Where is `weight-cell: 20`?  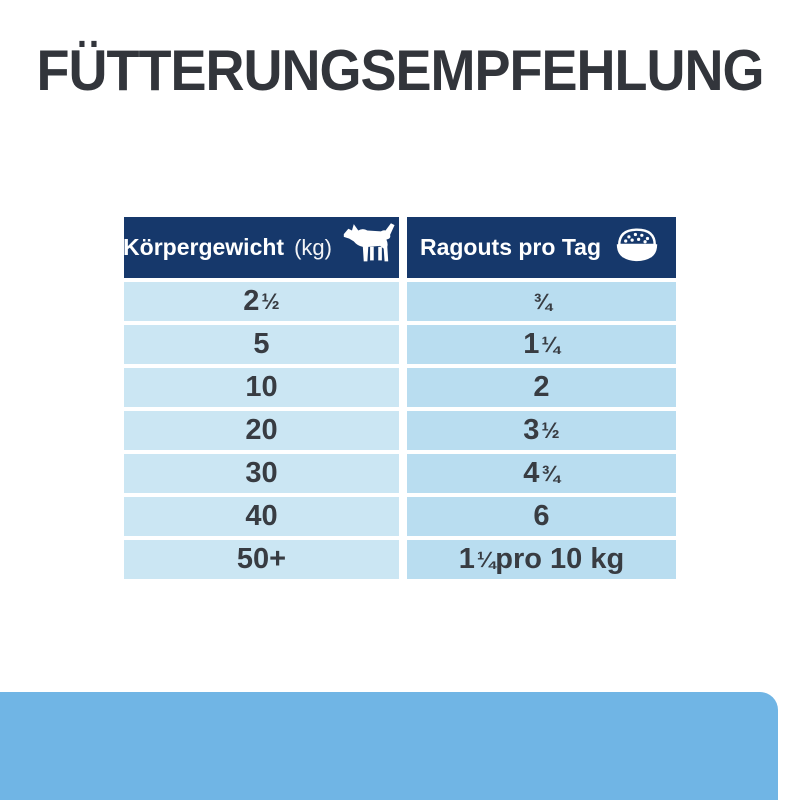
weight-cell: 20 is located at coordinates (261, 430).